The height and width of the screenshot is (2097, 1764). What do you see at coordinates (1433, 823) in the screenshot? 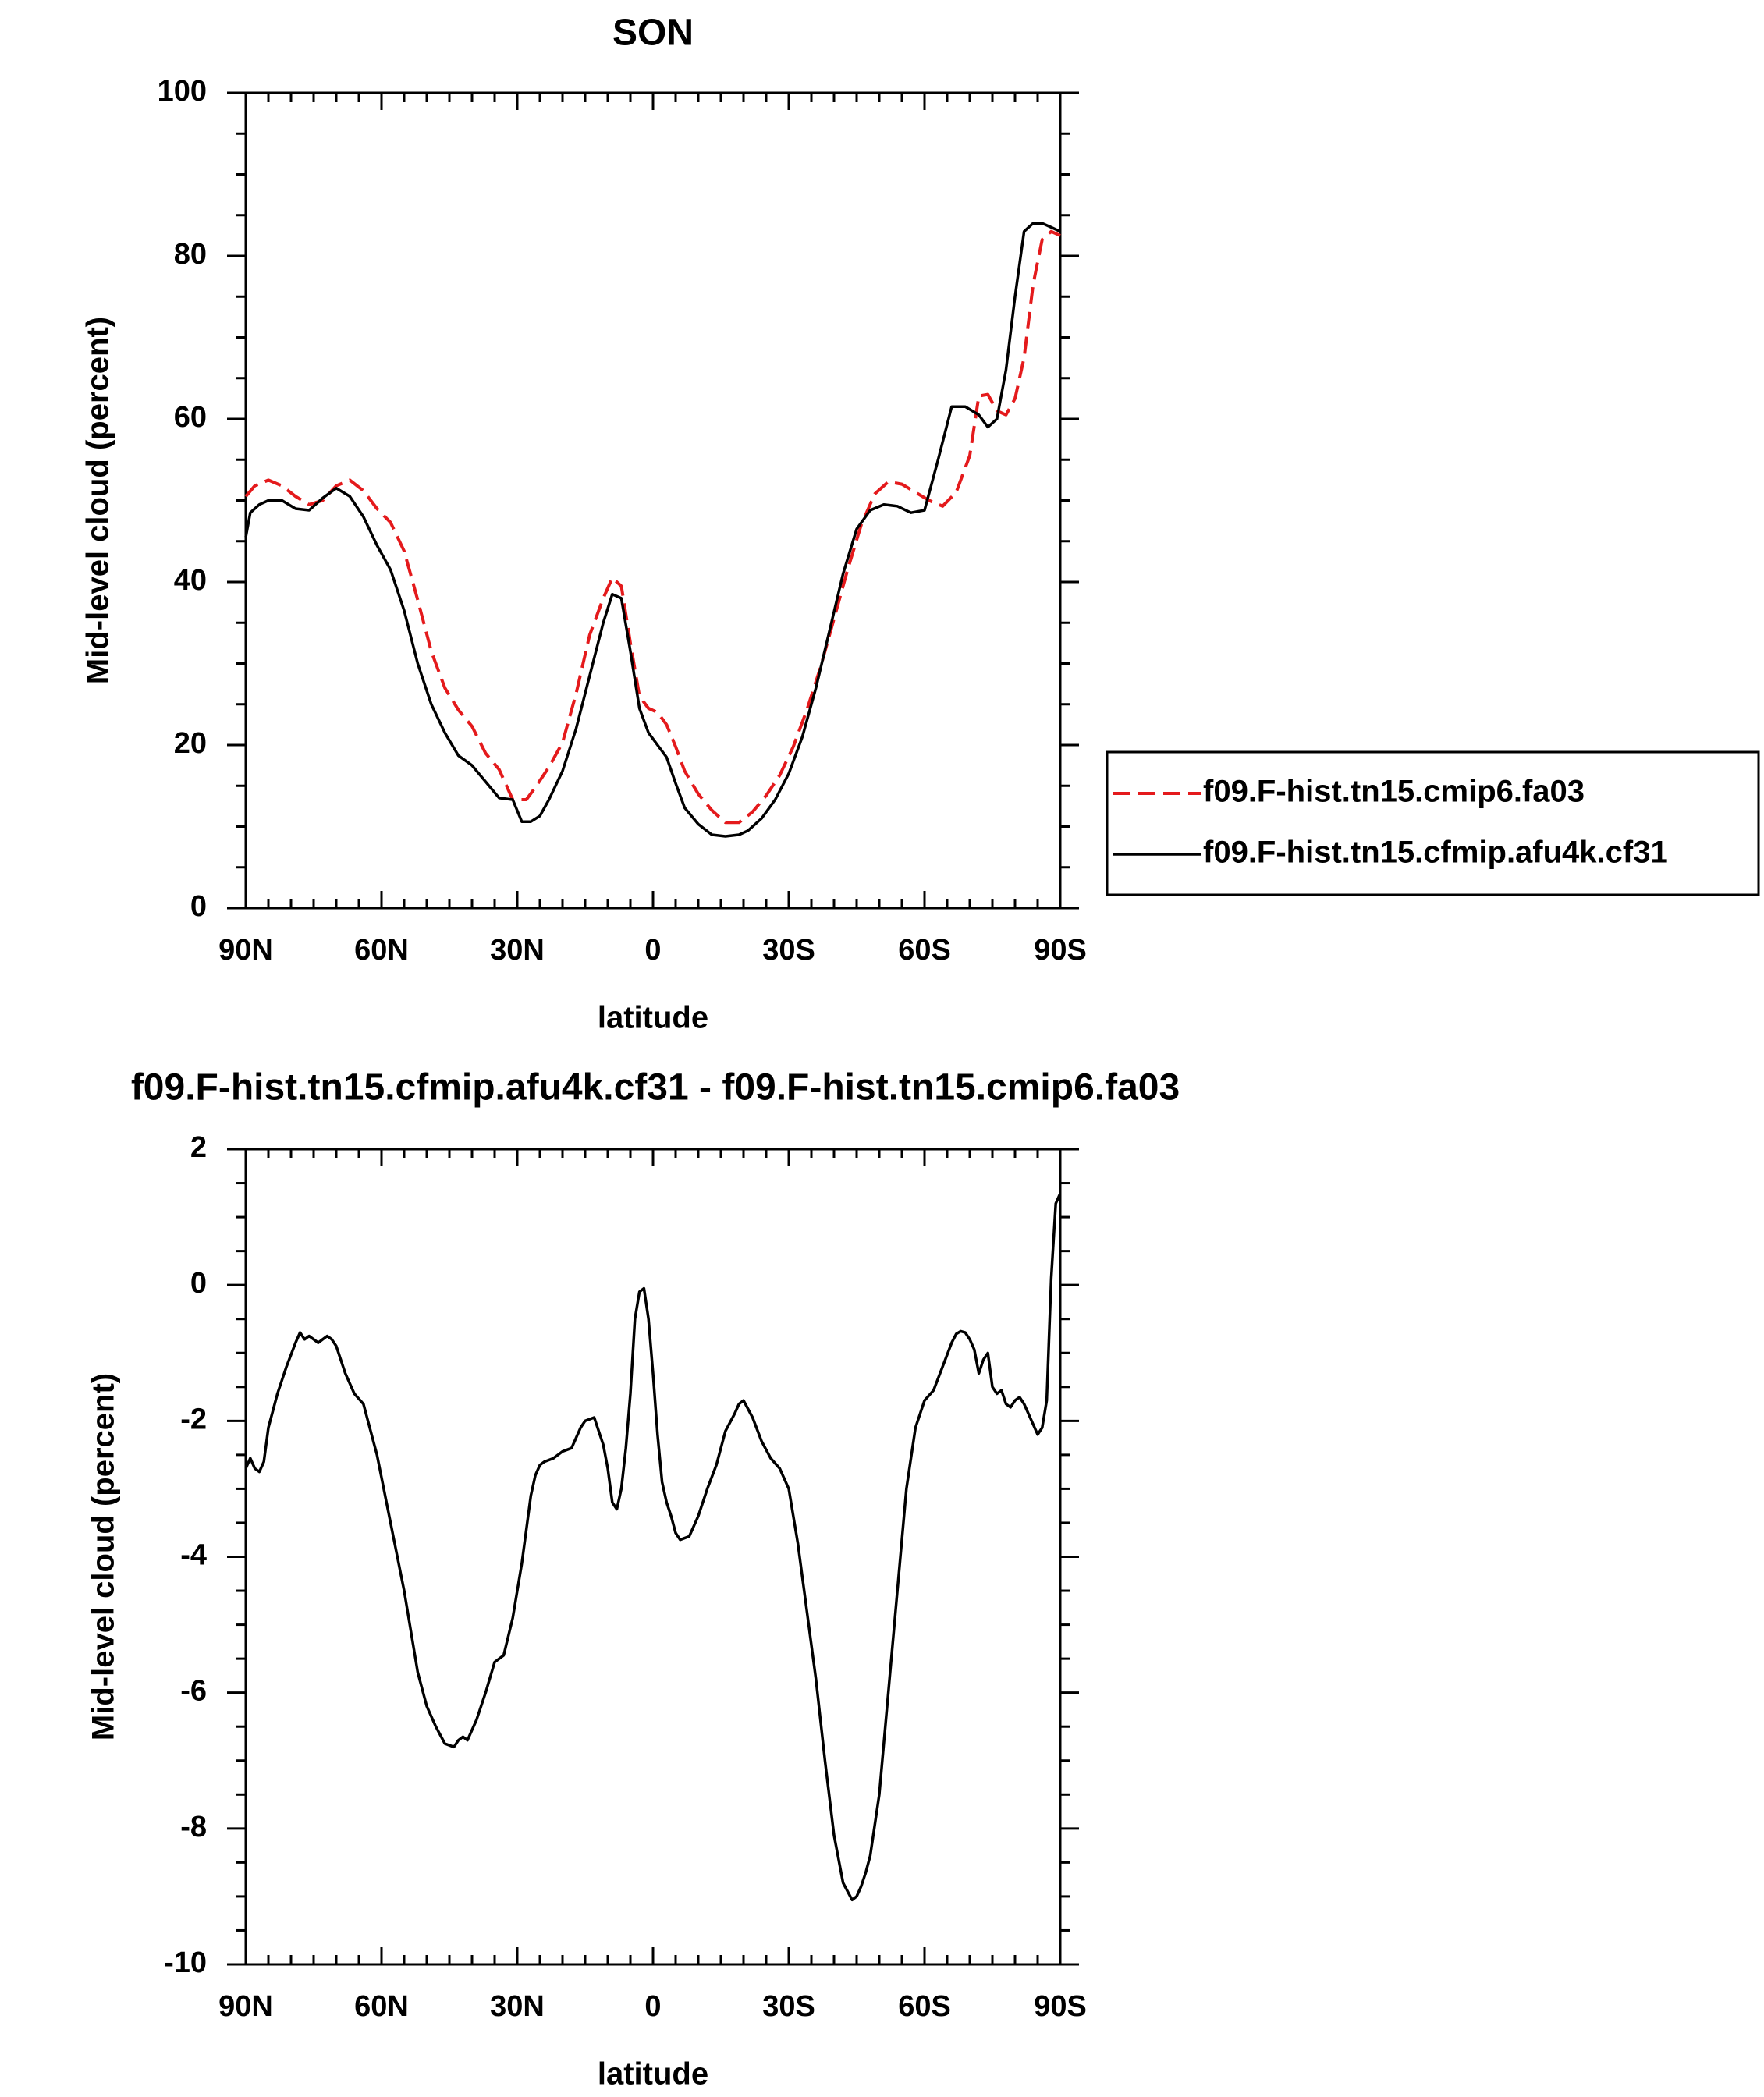
I see `legend-box` at bounding box center [1433, 823].